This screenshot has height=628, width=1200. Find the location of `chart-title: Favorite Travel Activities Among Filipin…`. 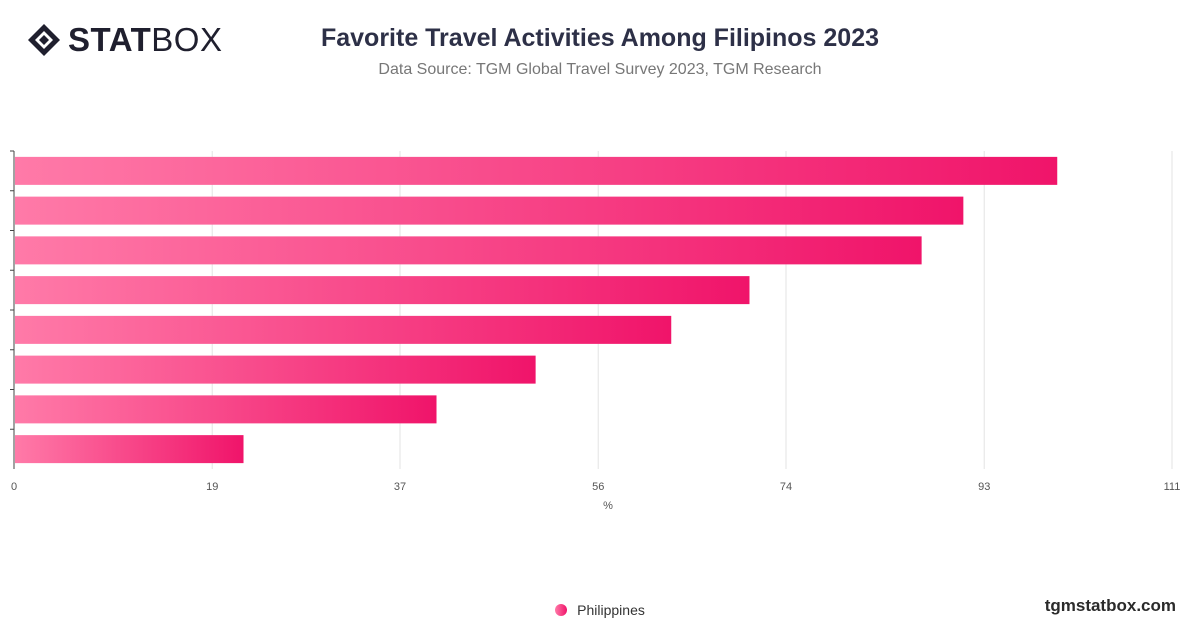

chart-title: Favorite Travel Activities Among Filipin… is located at coordinates (600, 38).